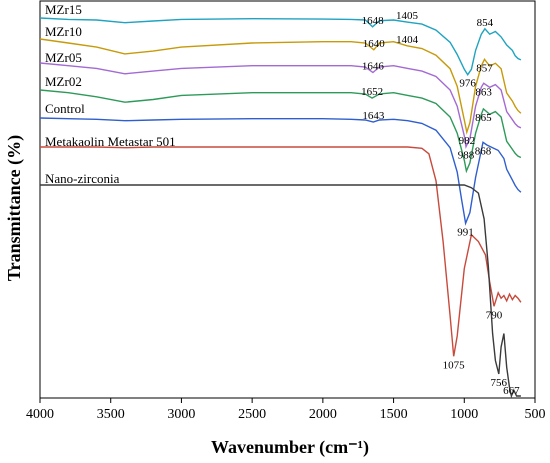 This screenshot has height=463, width=550. I want to click on x-tick-label: 2000, so click(323, 414).